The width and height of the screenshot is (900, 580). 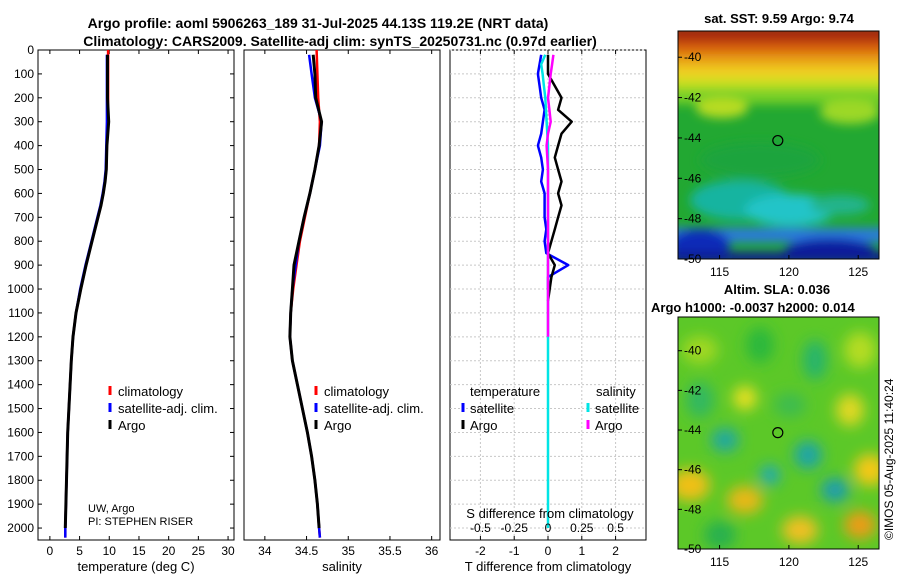 What do you see at coordinates (390, 551) in the screenshot?
I see `x-tick-label: 35.5` at bounding box center [390, 551].